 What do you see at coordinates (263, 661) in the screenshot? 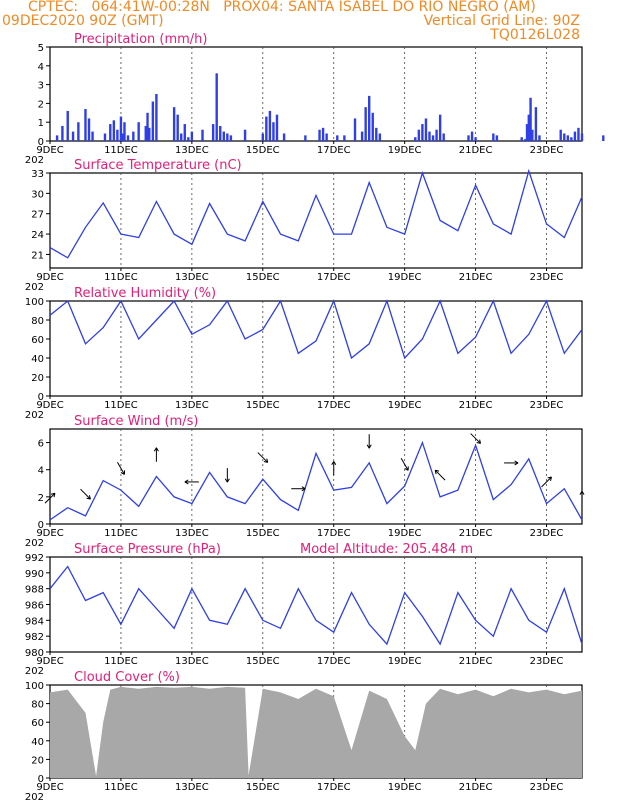
I see `pres-x-tick-label: 15DEC` at bounding box center [263, 661].